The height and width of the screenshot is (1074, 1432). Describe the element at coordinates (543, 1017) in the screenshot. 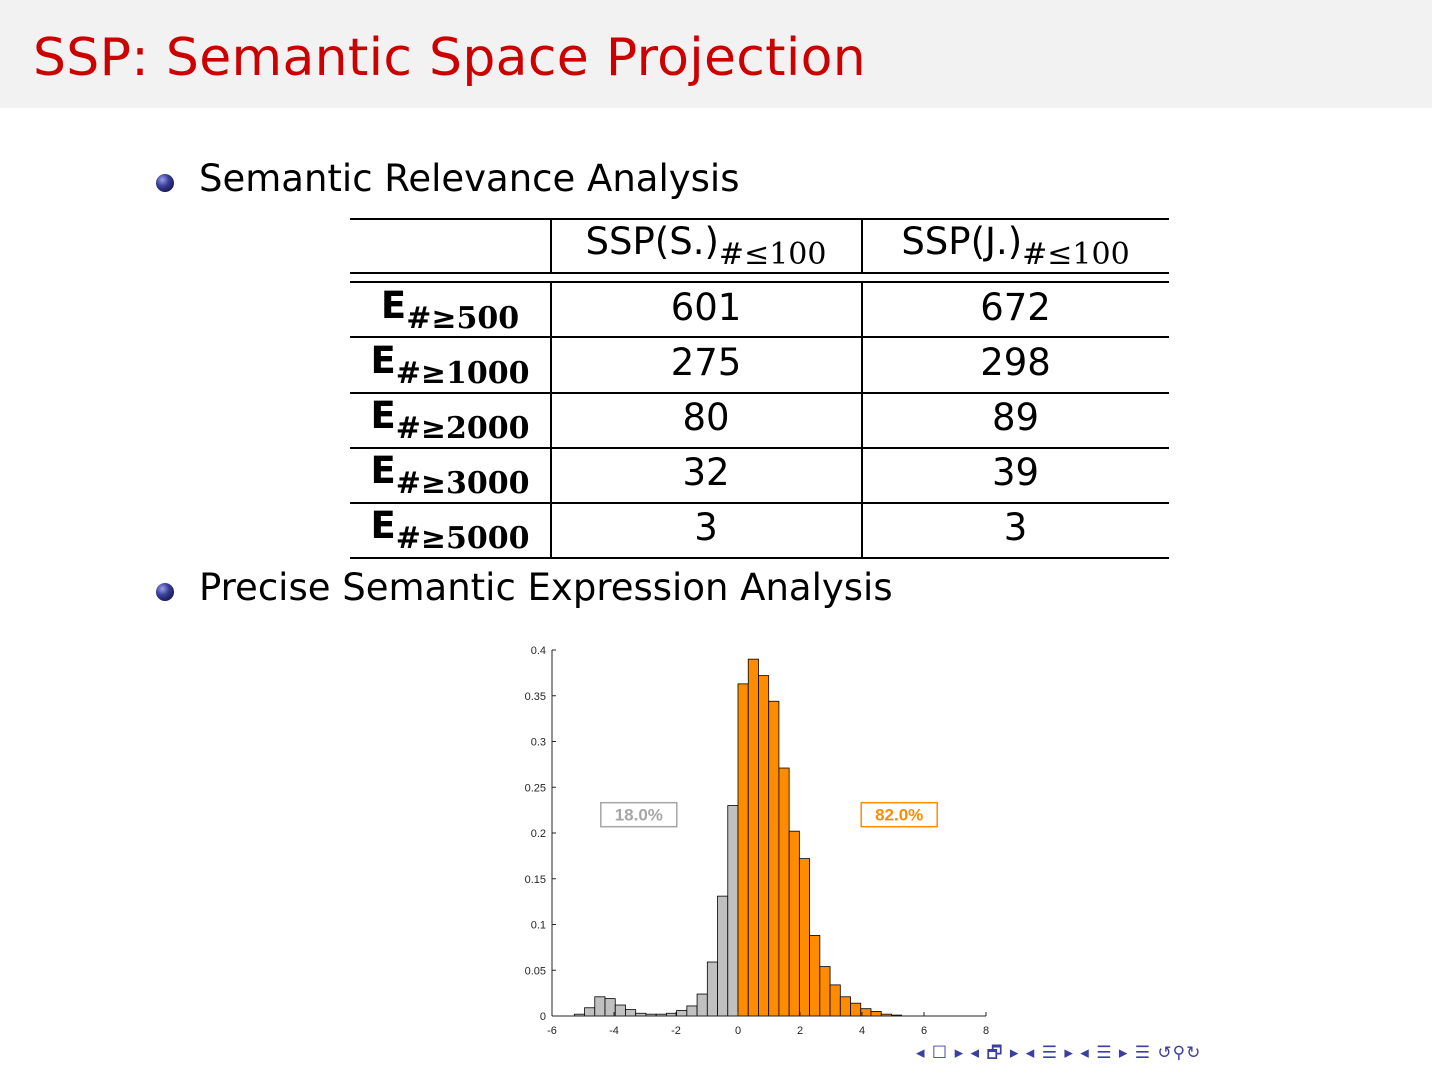

I see `y-tick-label: 0` at that location.